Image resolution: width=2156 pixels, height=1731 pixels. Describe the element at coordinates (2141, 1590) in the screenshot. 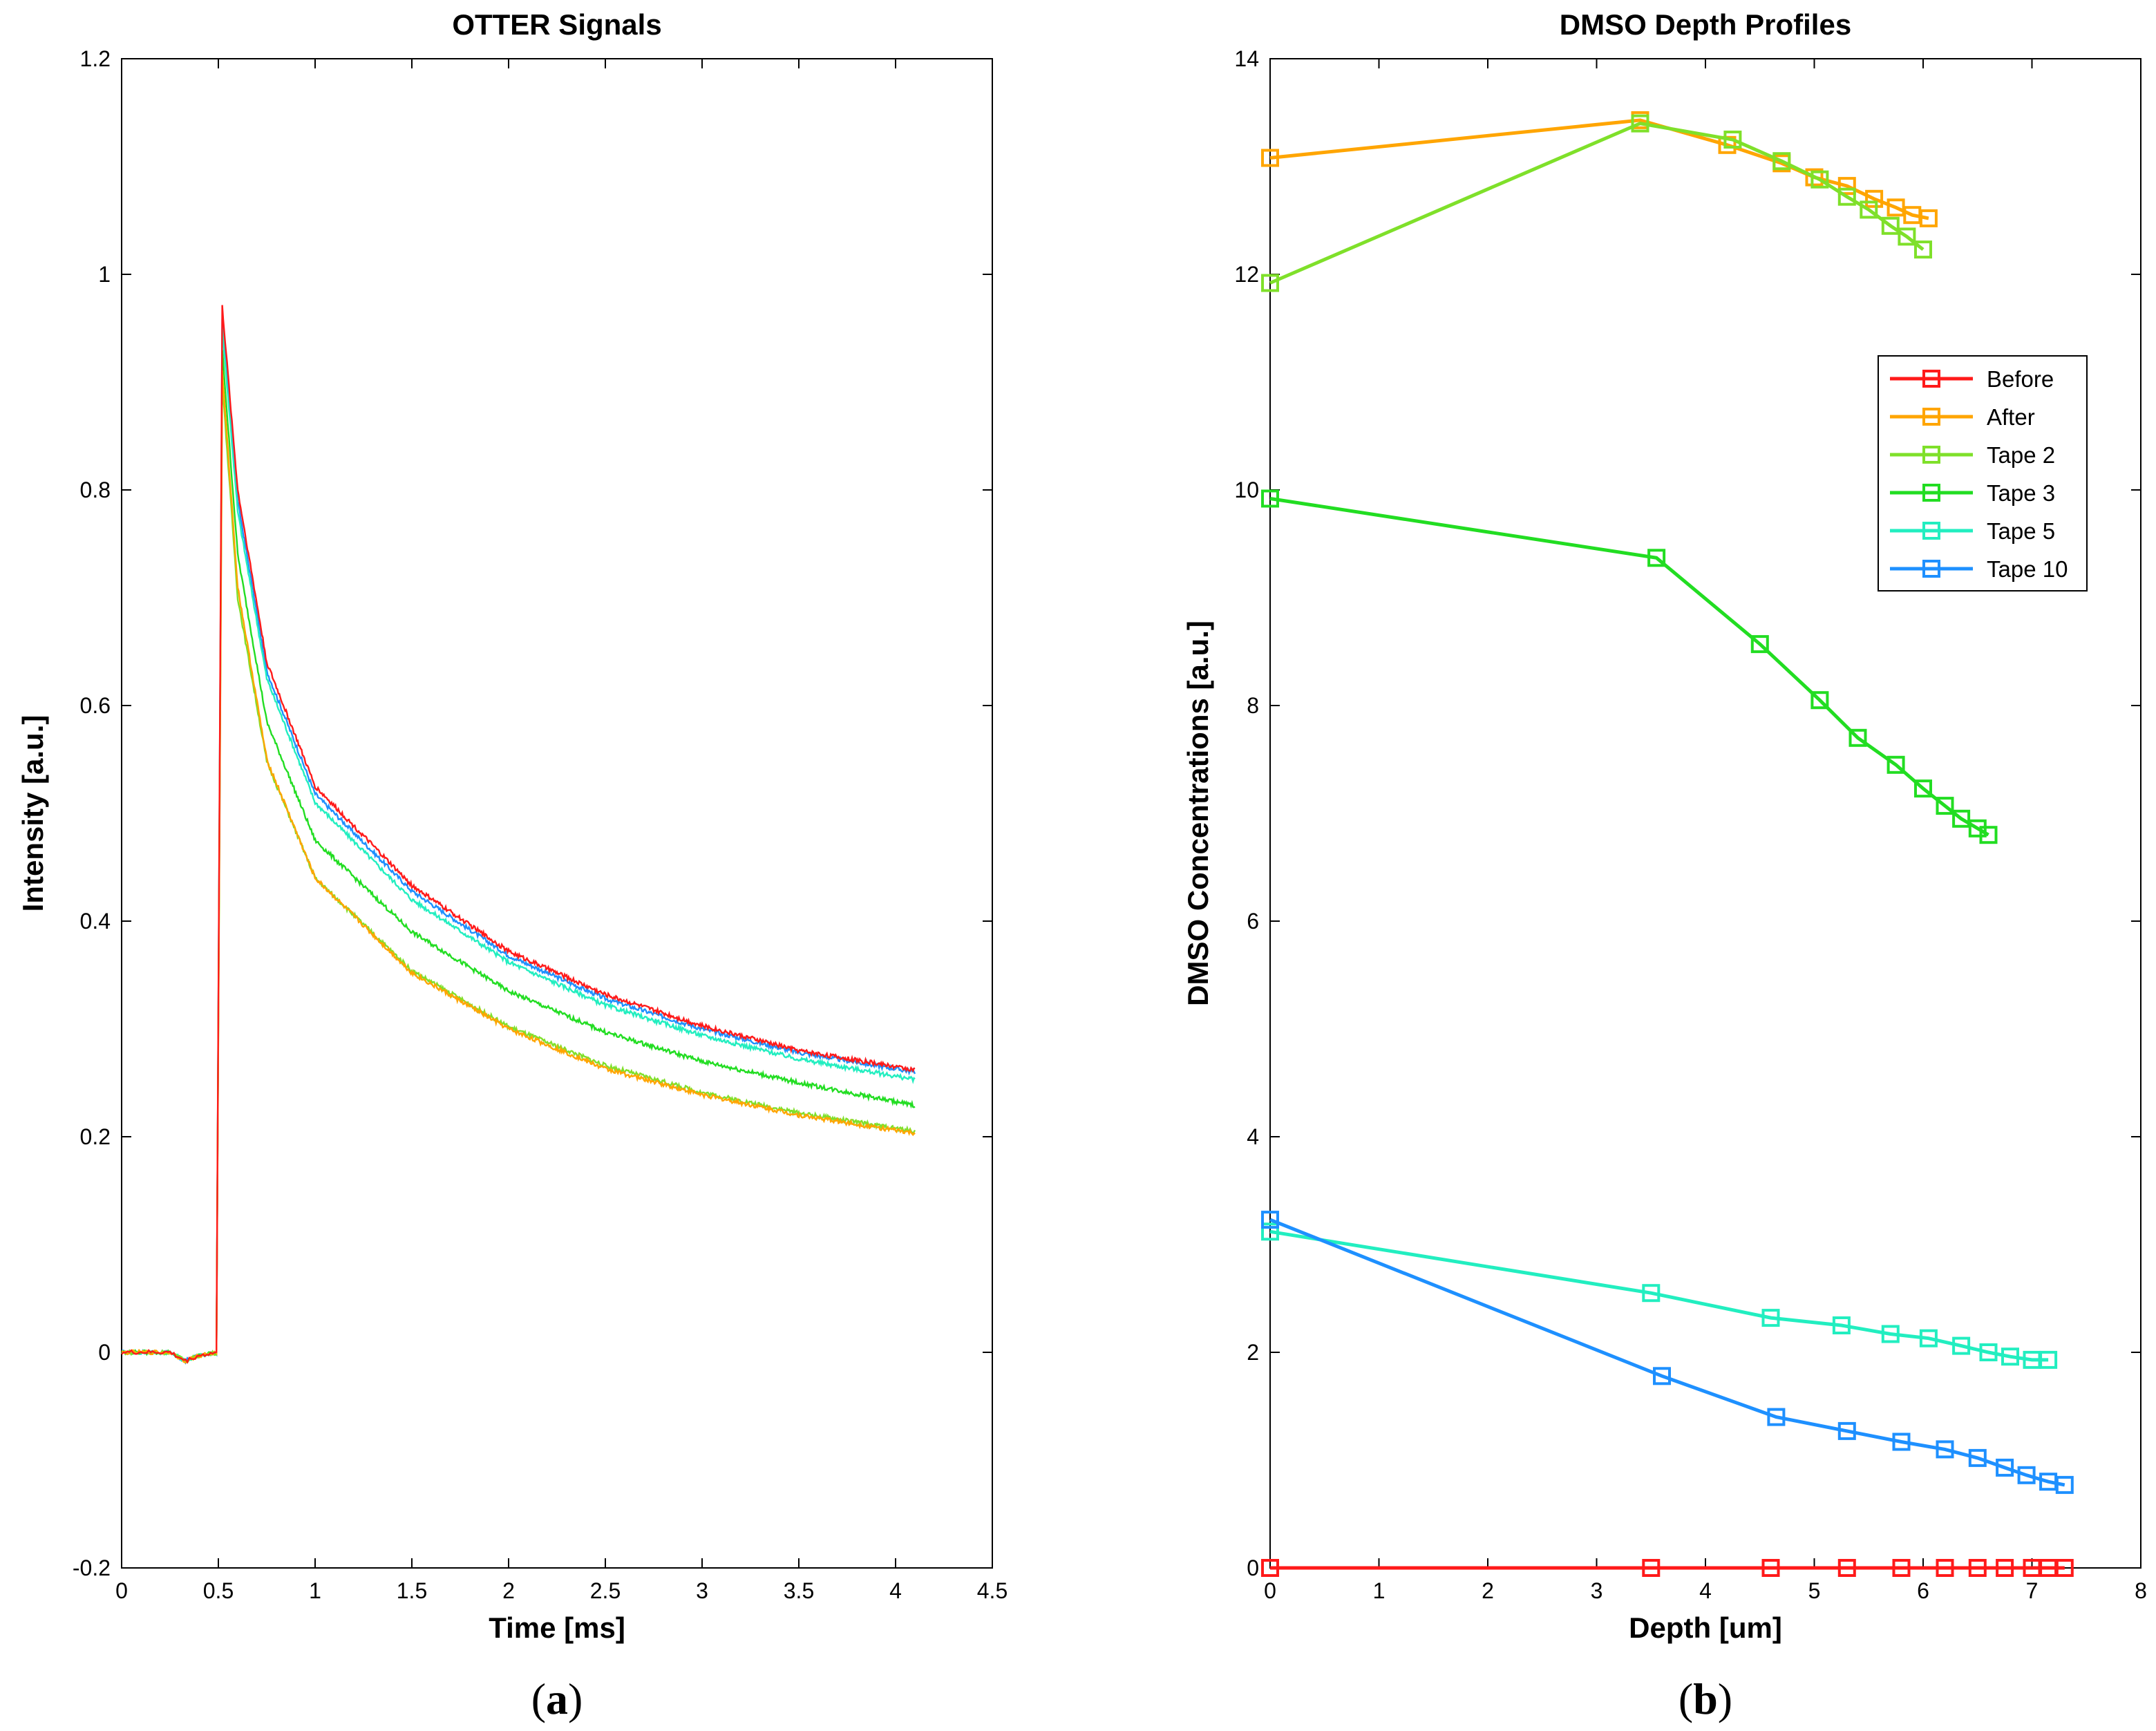

I see `x-tick-label: 8` at that location.